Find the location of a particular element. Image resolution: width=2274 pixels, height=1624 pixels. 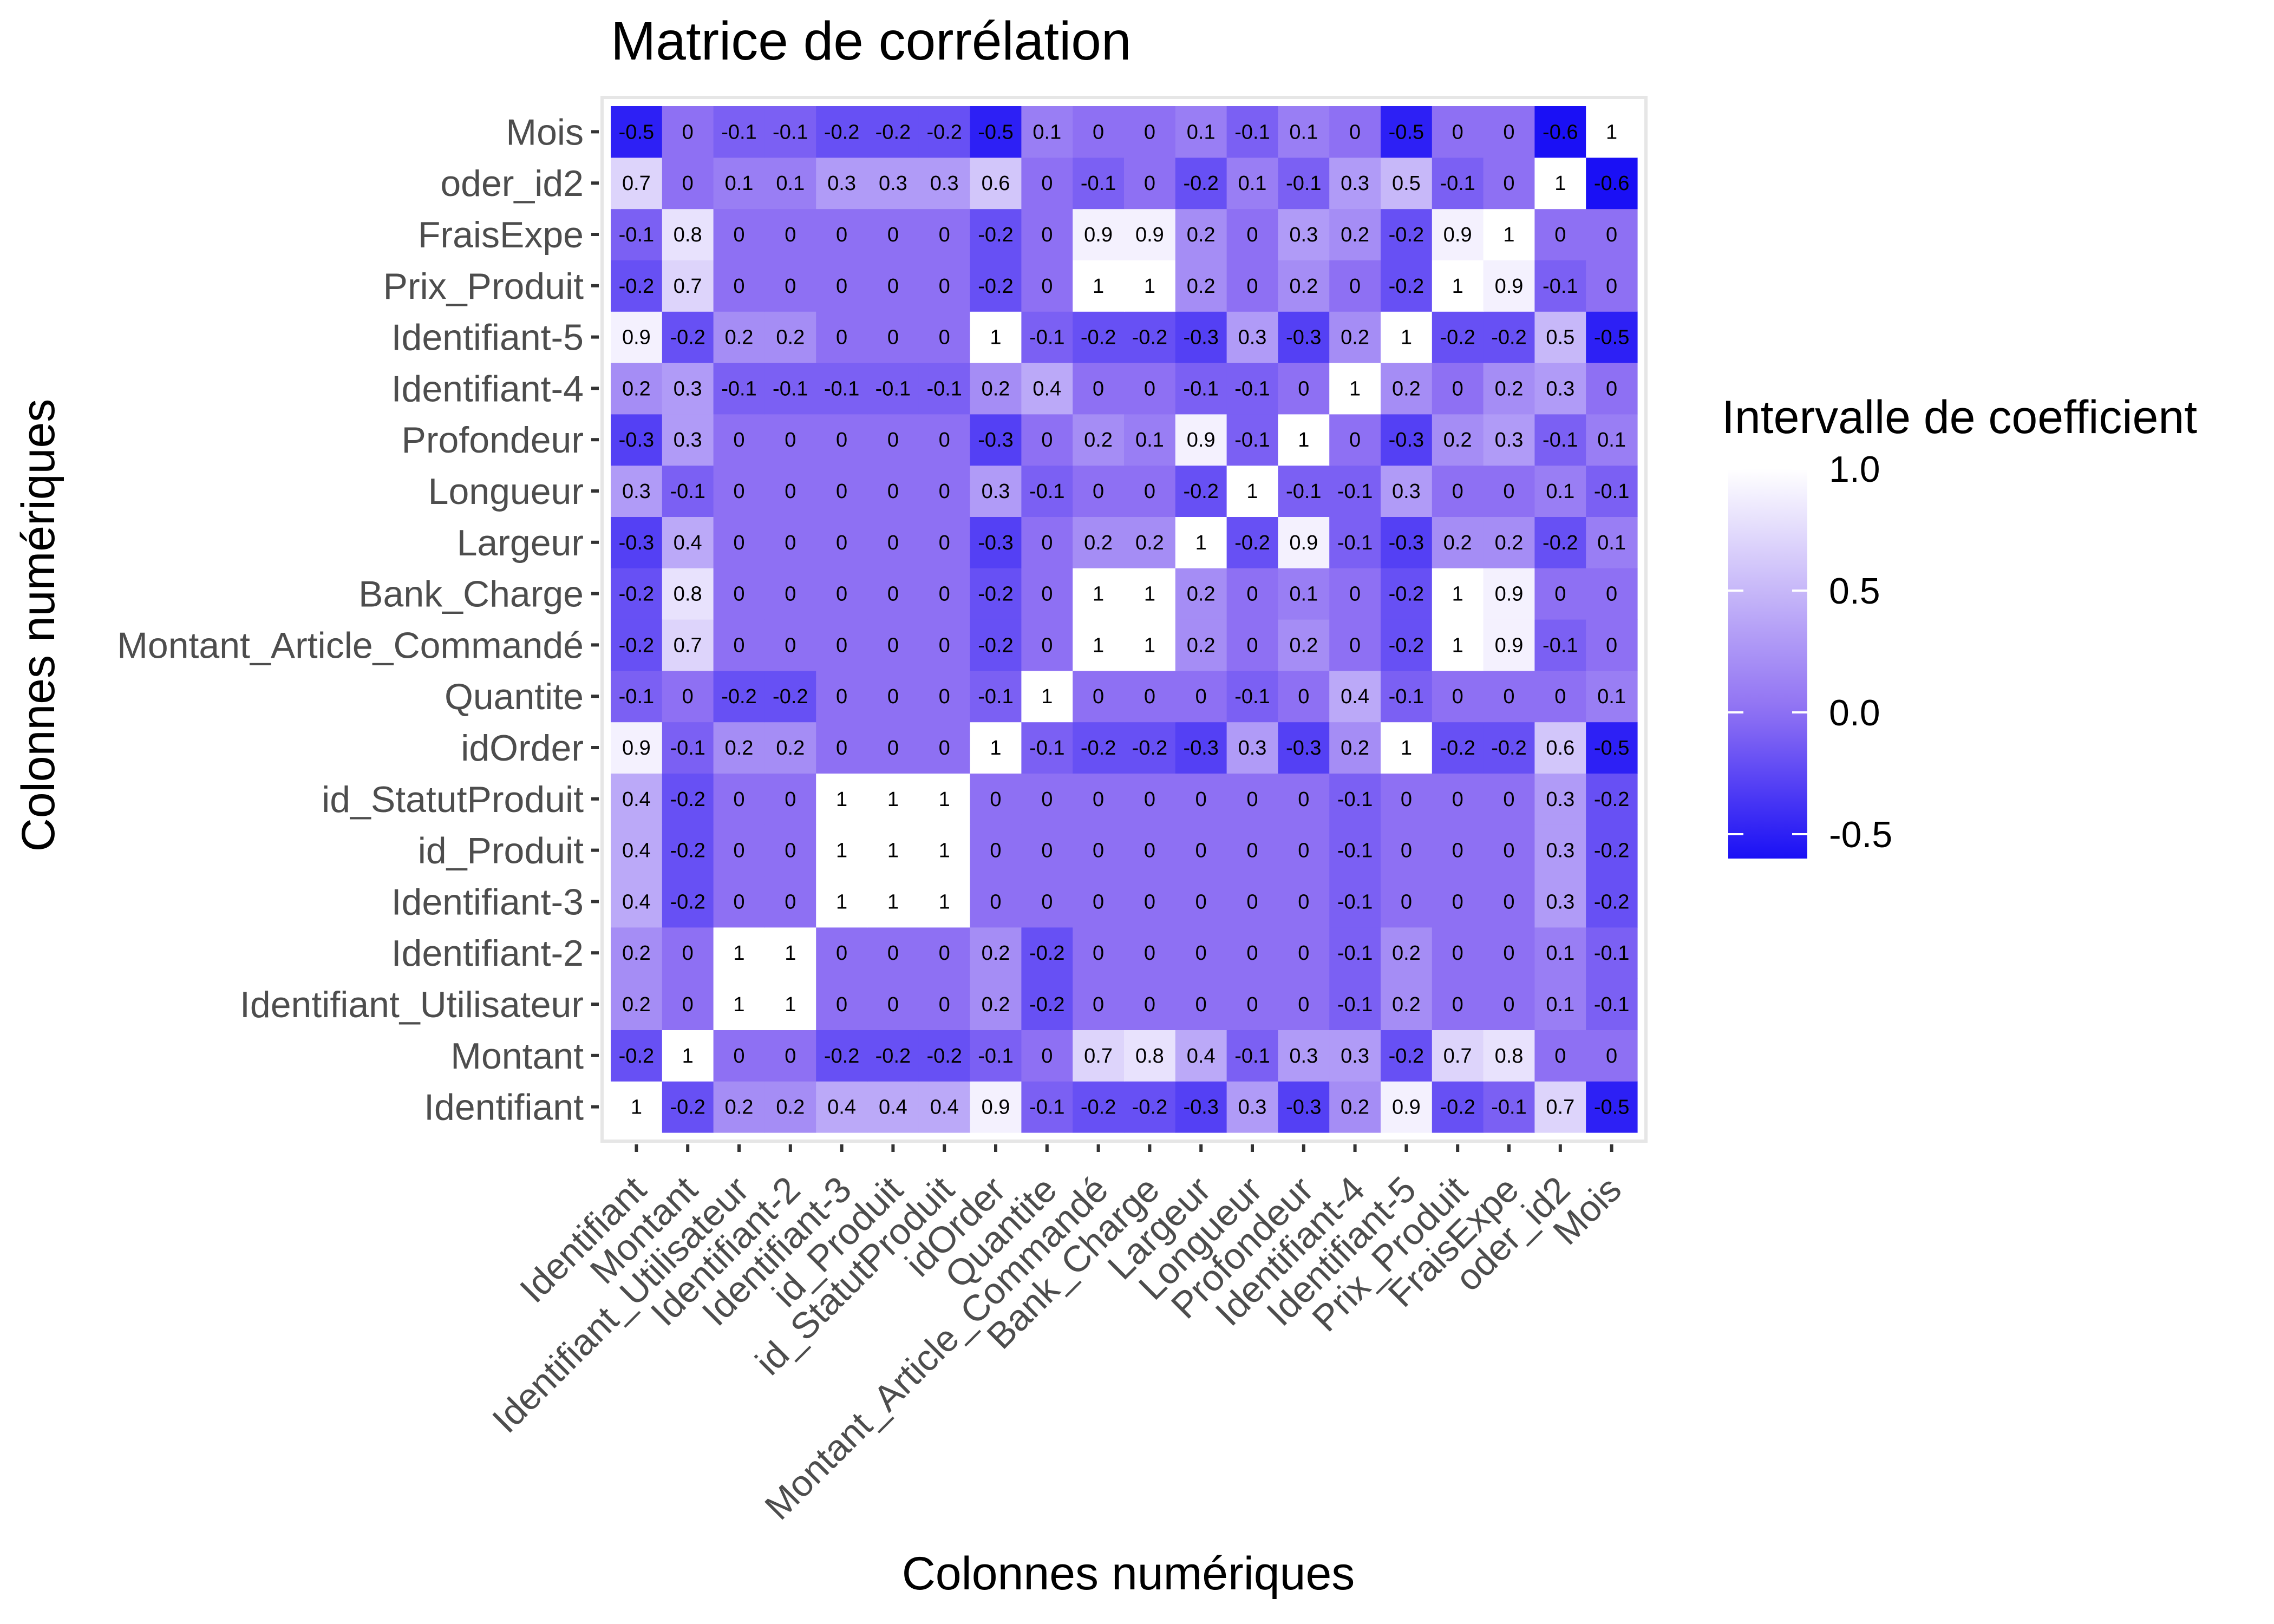

cell-value-label: 0.1 is located at coordinates (1612, 696).